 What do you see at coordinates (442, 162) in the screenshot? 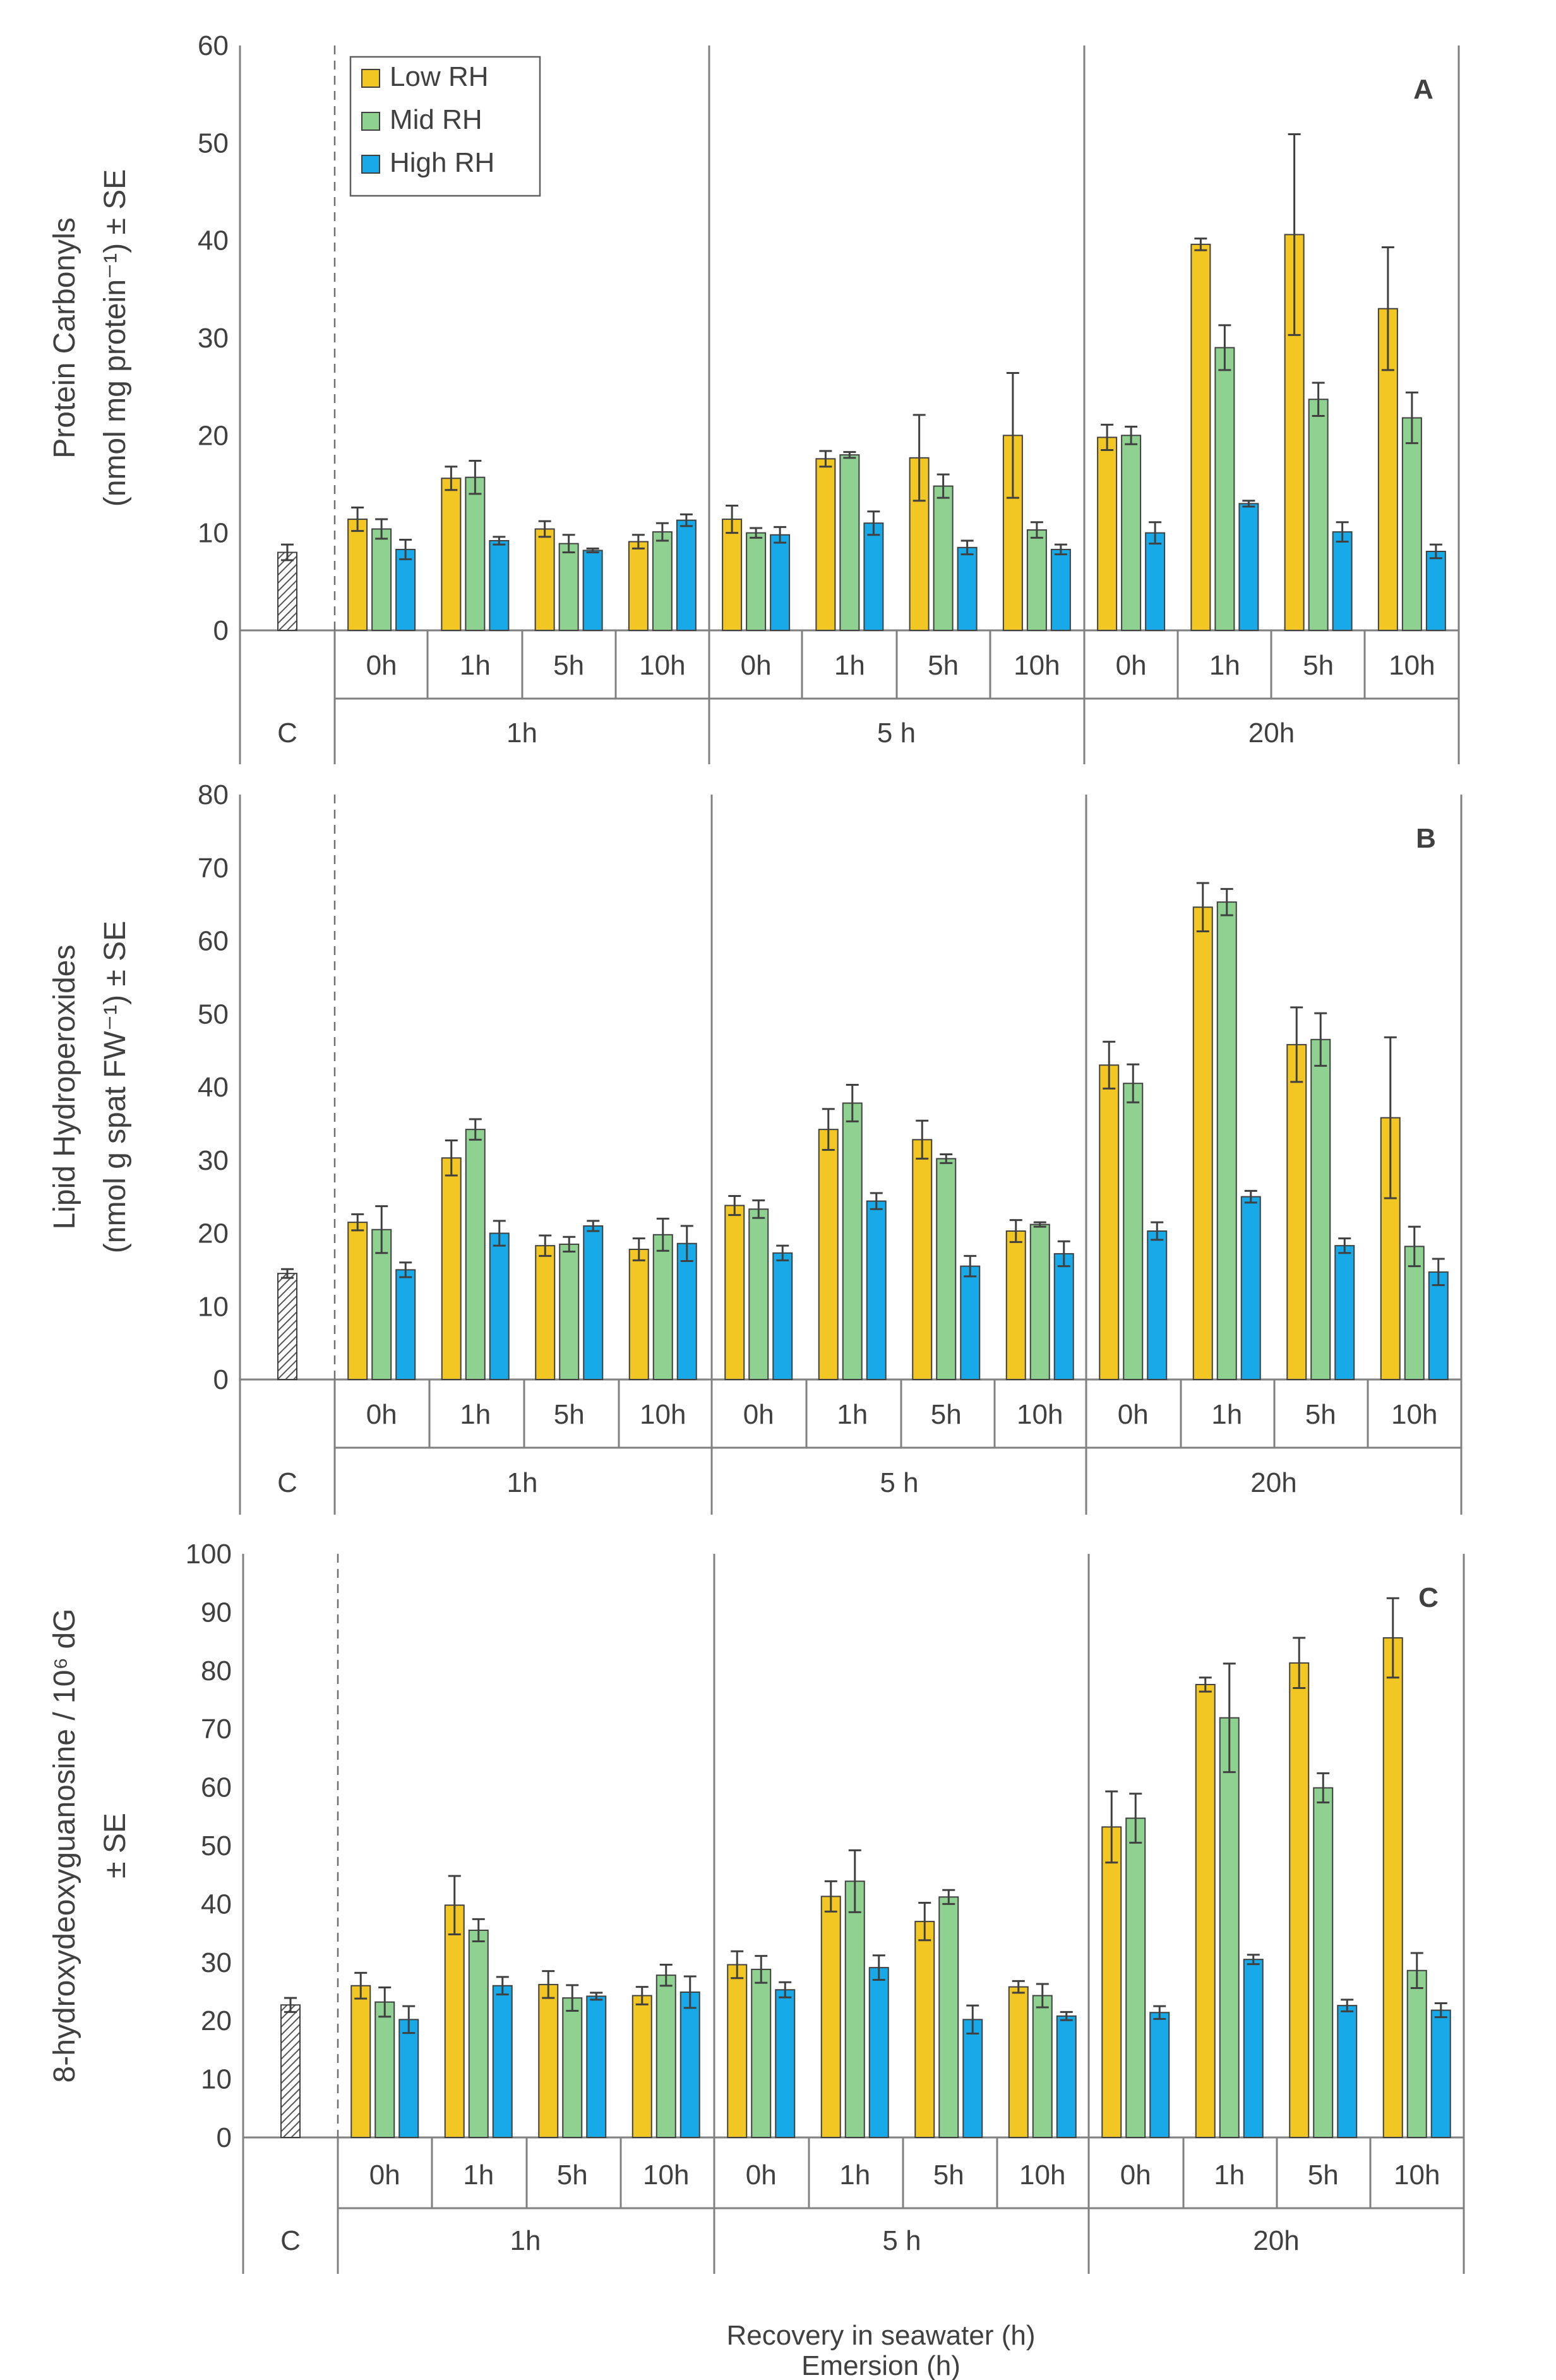
I see `legend-label: High RH` at bounding box center [442, 162].